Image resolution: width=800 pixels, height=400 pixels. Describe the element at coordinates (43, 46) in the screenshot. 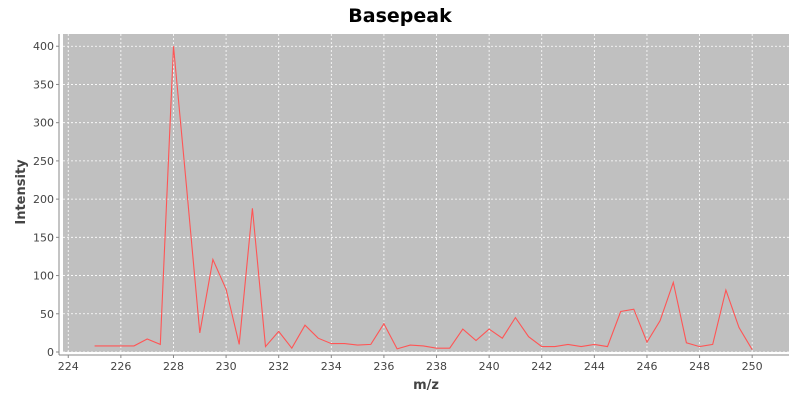

I see `y-tick-label: 400` at that location.